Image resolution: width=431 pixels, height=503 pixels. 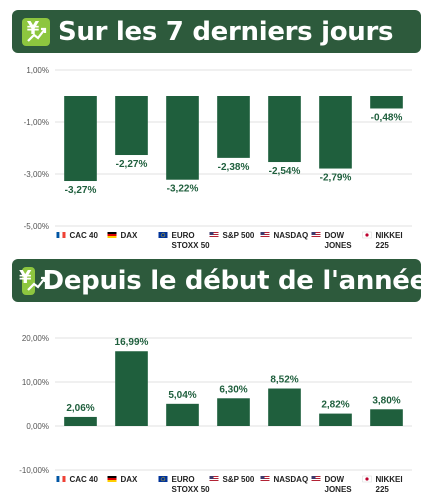 I want to click on data-label: -2,27%, so click(x=132, y=164).